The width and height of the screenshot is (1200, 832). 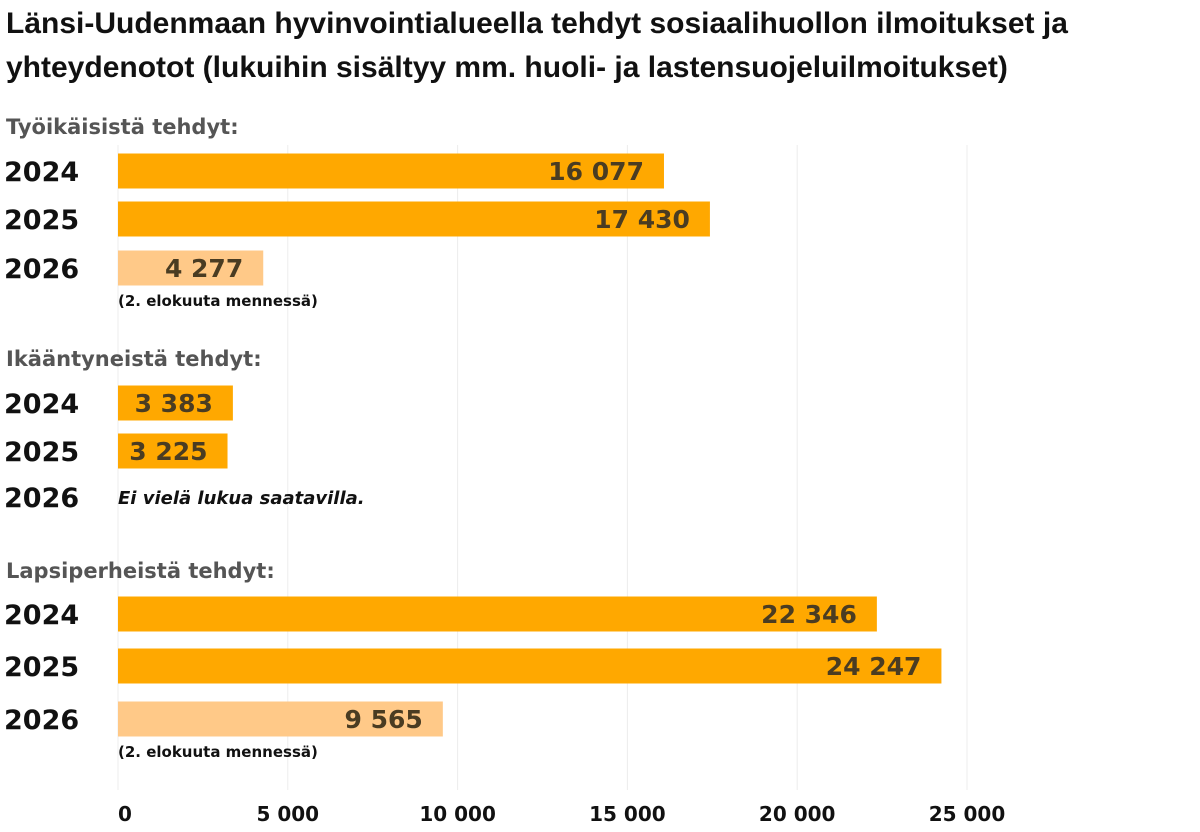 I want to click on value-label: 3 383, so click(x=174, y=403).